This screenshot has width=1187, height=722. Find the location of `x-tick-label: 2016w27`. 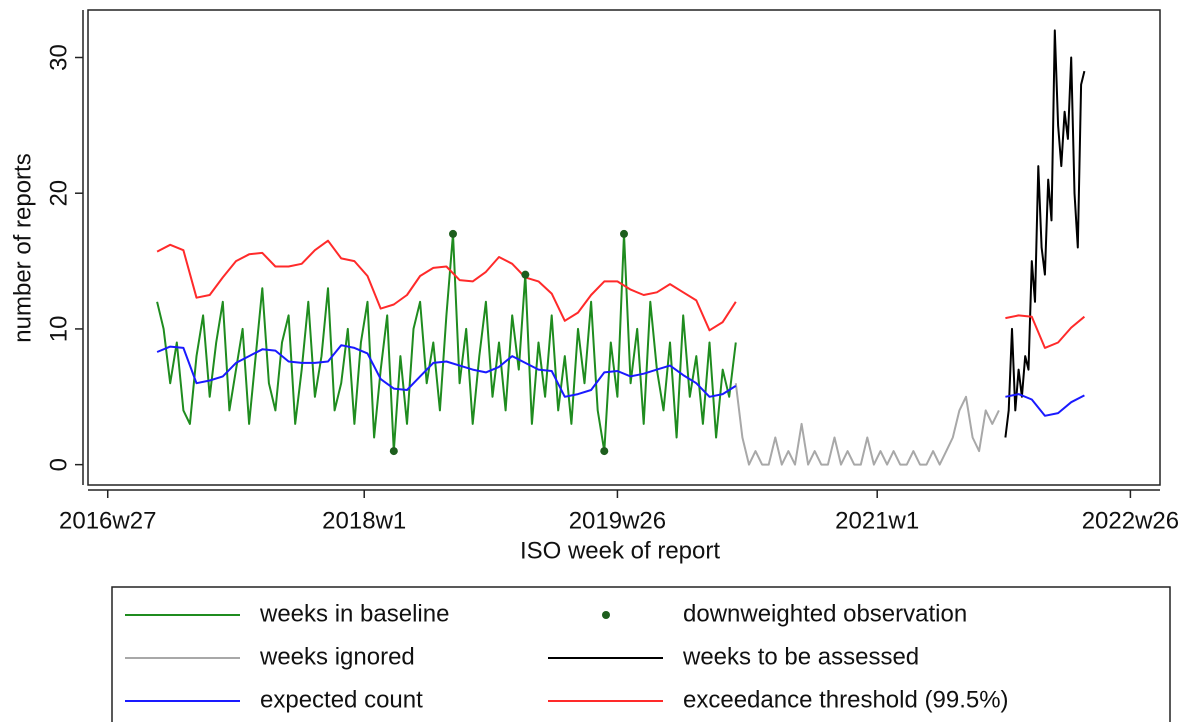

x-tick-label: 2016w27 is located at coordinates (107, 520).